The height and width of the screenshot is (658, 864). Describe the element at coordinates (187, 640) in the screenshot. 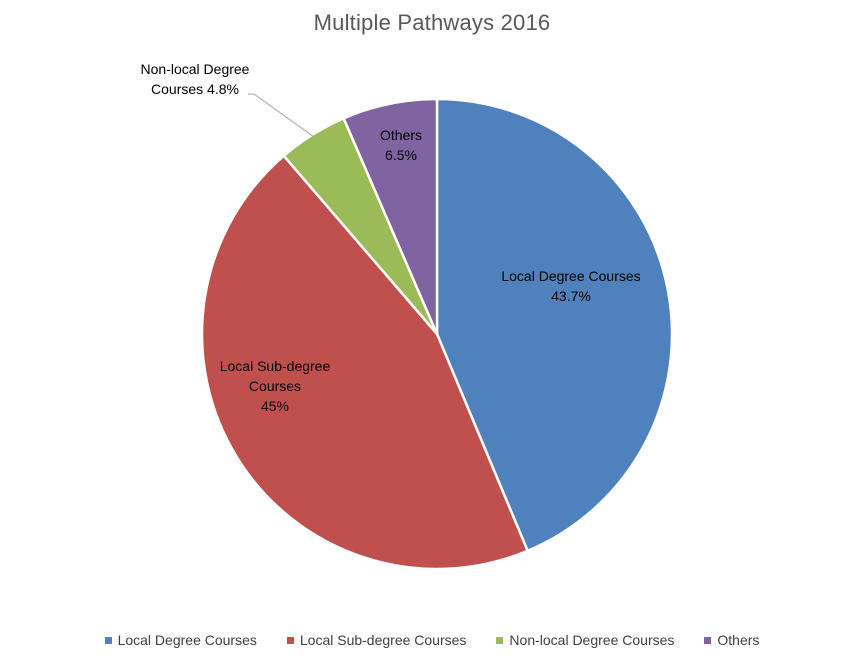

I see `legend-label: Local Degree Courses` at that location.